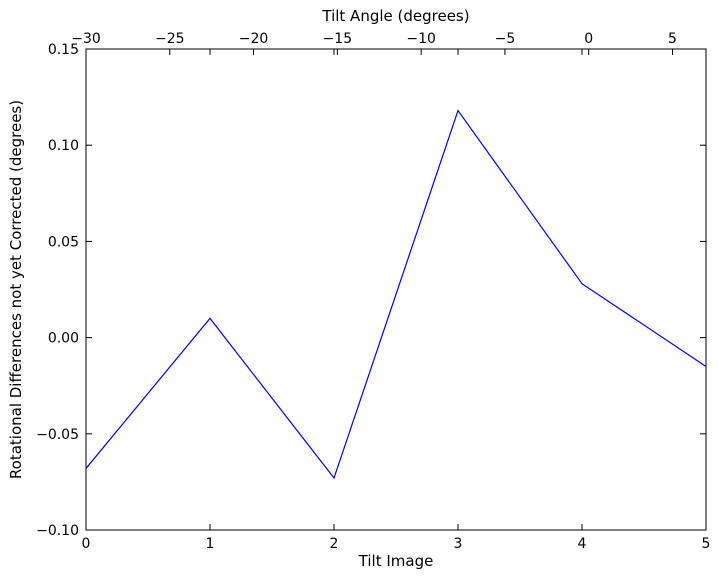 This screenshot has width=719, height=579. I want to click on top-x-tick-label: −25, so click(170, 39).